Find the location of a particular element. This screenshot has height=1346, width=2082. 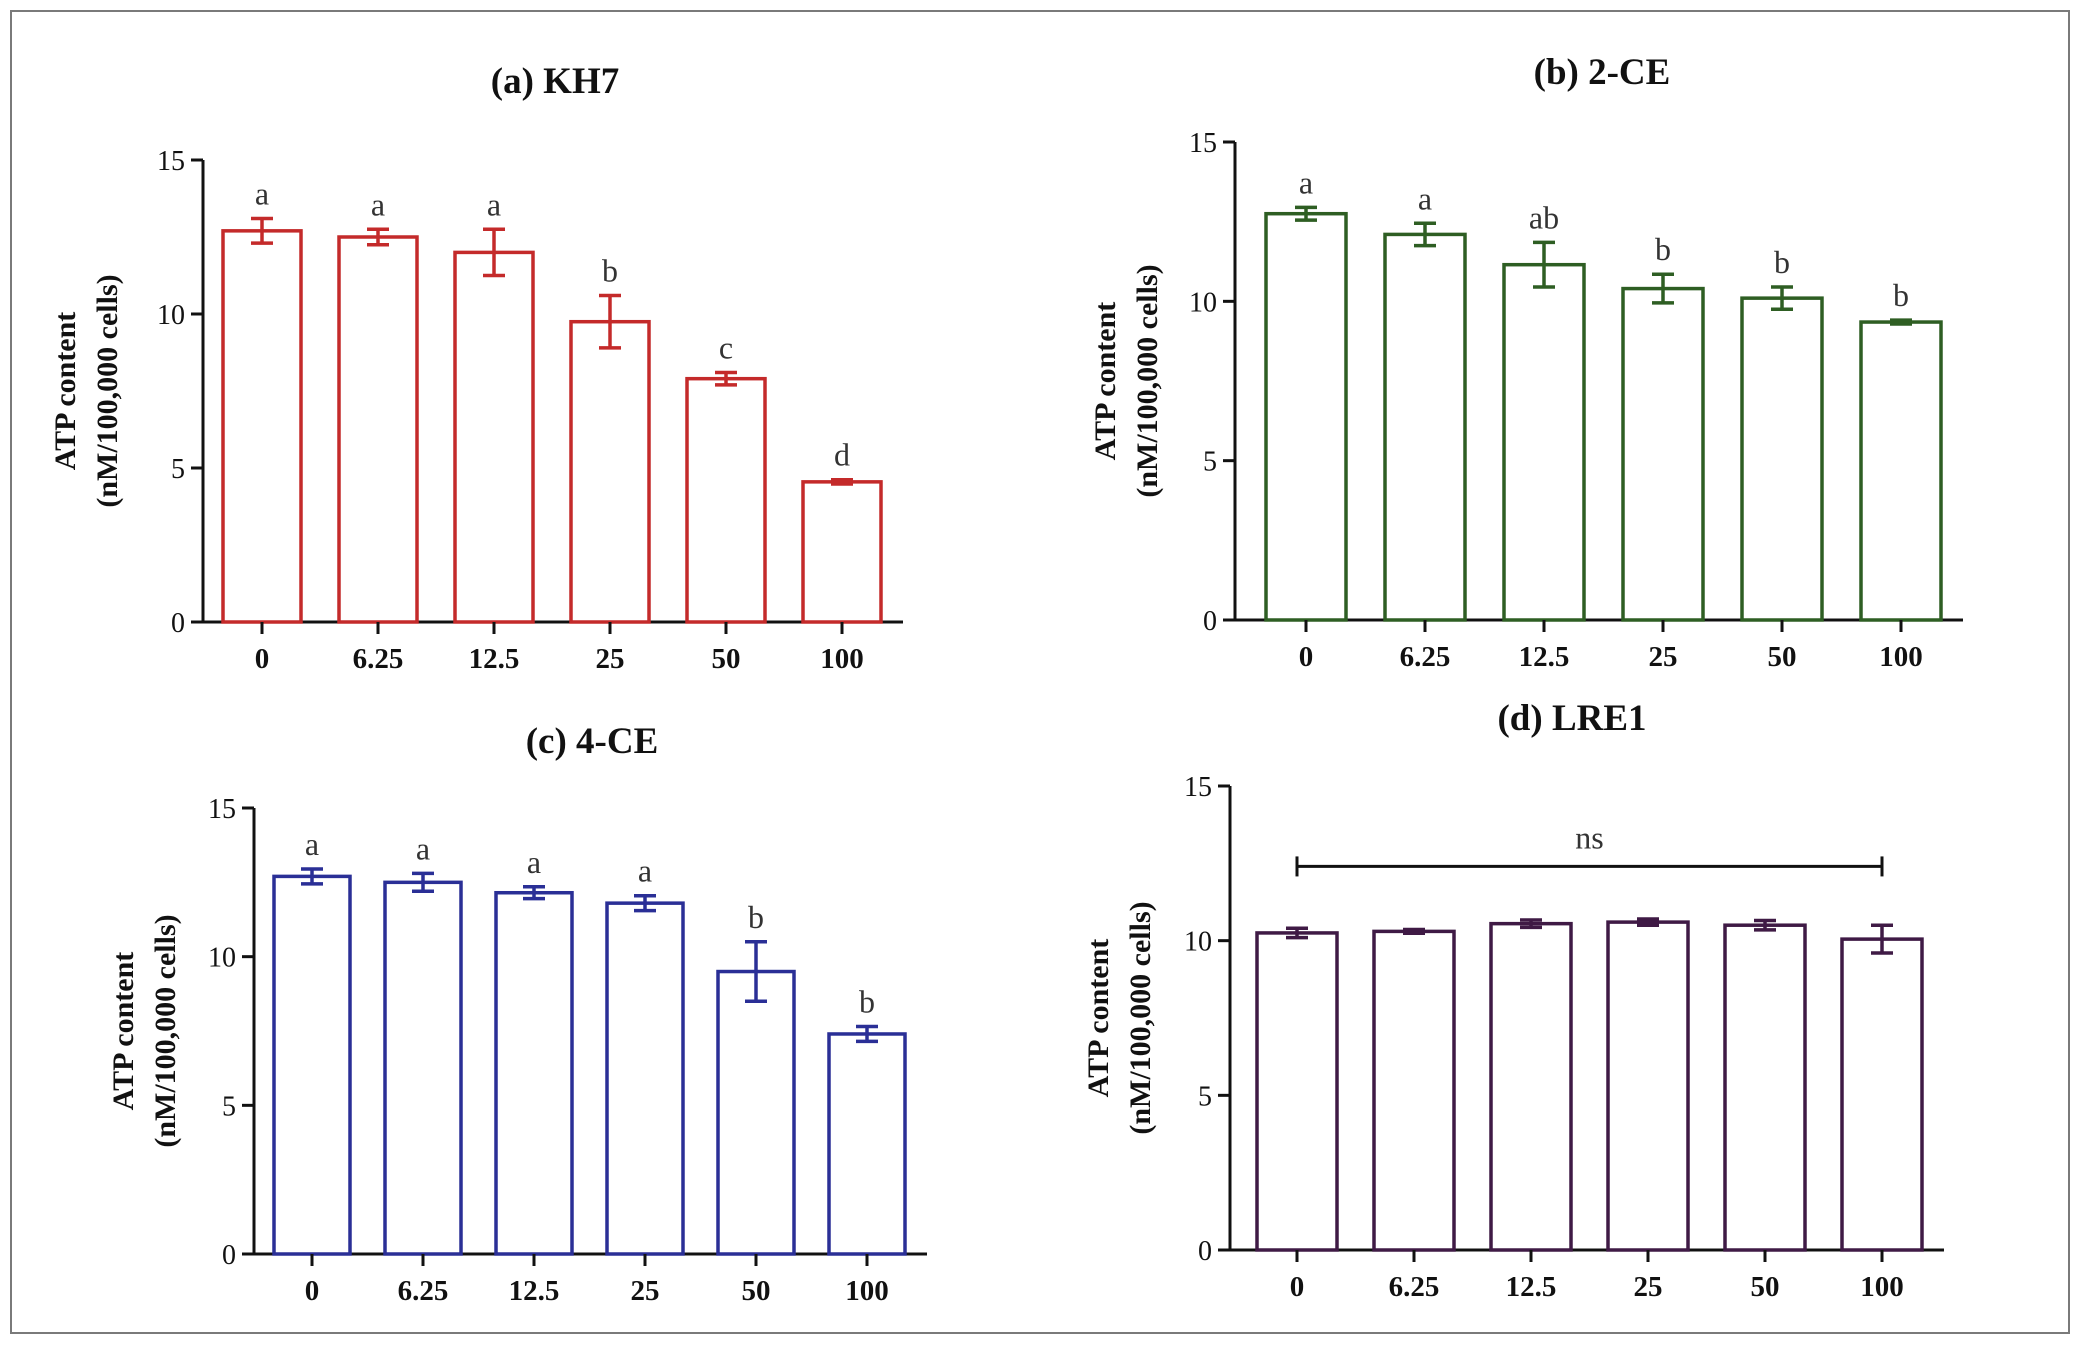

ns-label: ns is located at coordinates (1589, 837).